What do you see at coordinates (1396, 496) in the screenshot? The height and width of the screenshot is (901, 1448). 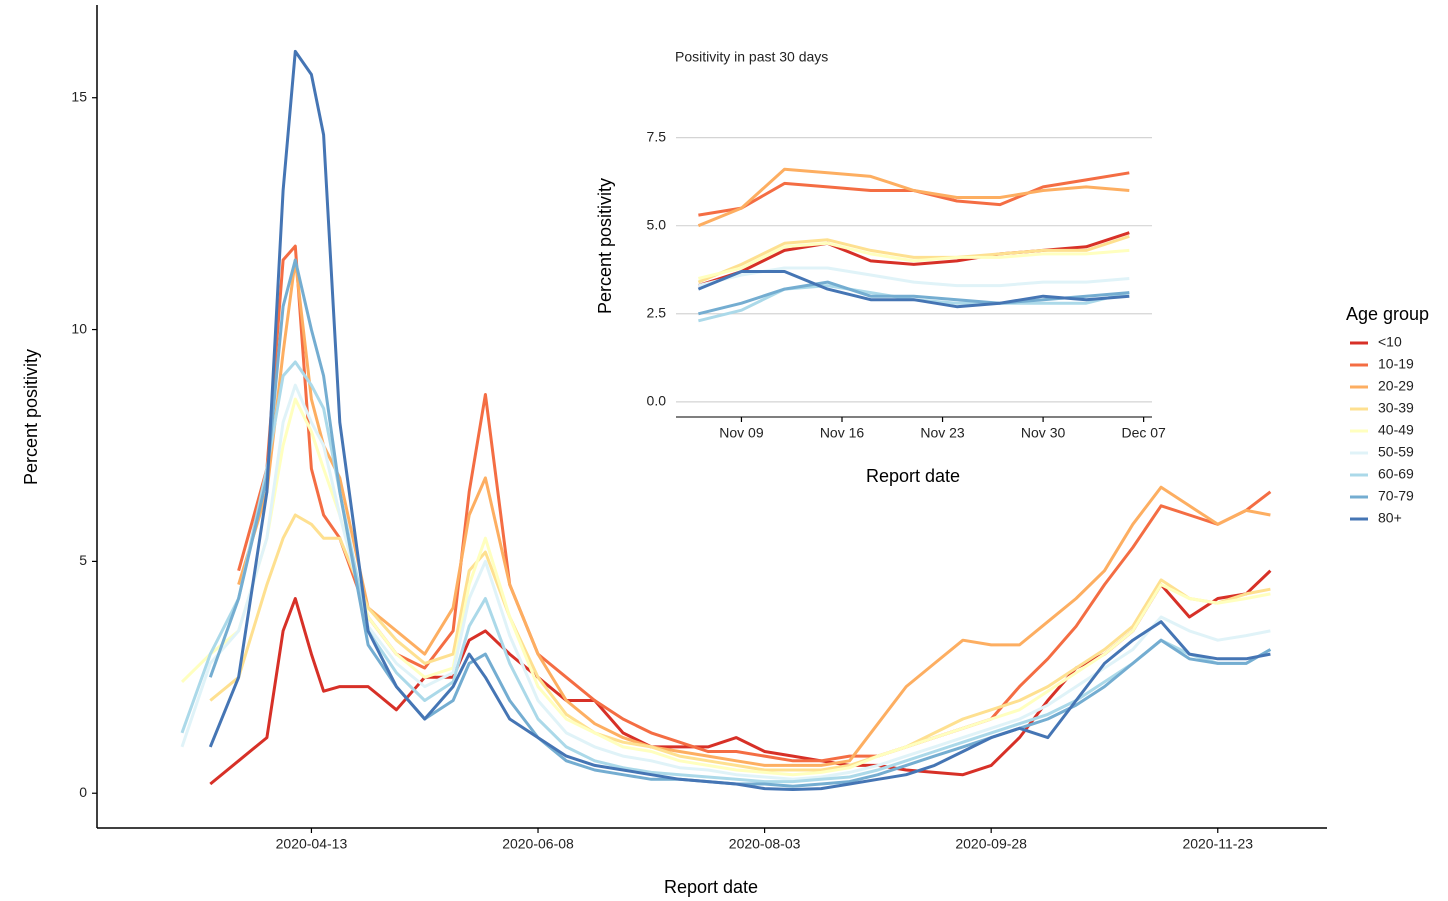 I see `legend-label: 70-79` at bounding box center [1396, 496].